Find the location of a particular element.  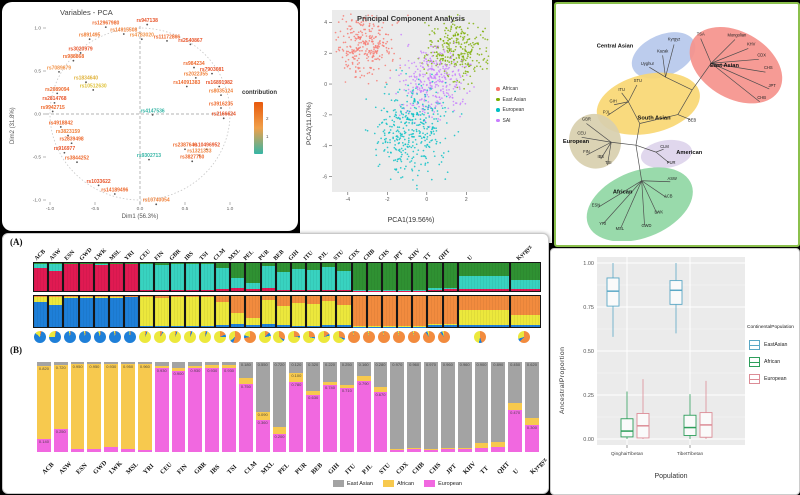

population-leaf-label: PUR is located at coordinates (671, 162).